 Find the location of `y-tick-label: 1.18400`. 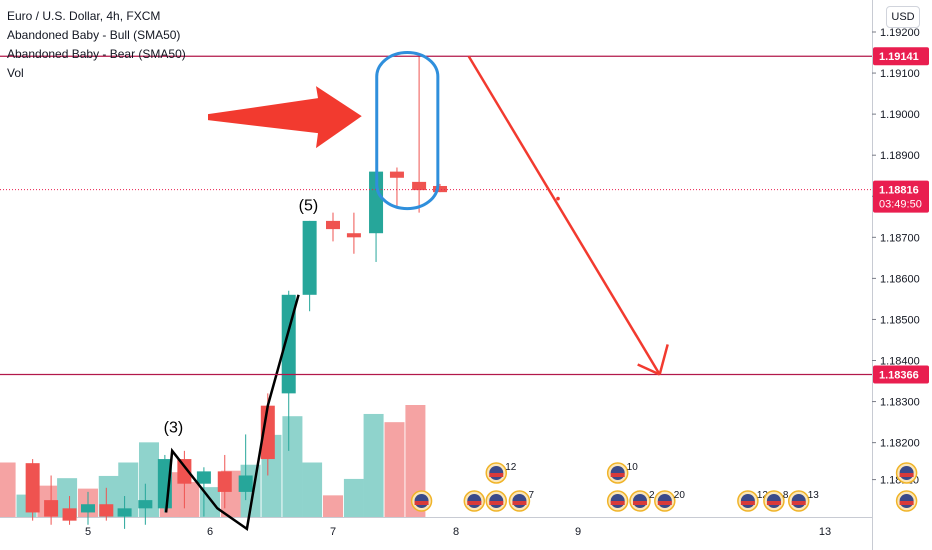

y-tick-label: 1.18400 is located at coordinates (900, 362).